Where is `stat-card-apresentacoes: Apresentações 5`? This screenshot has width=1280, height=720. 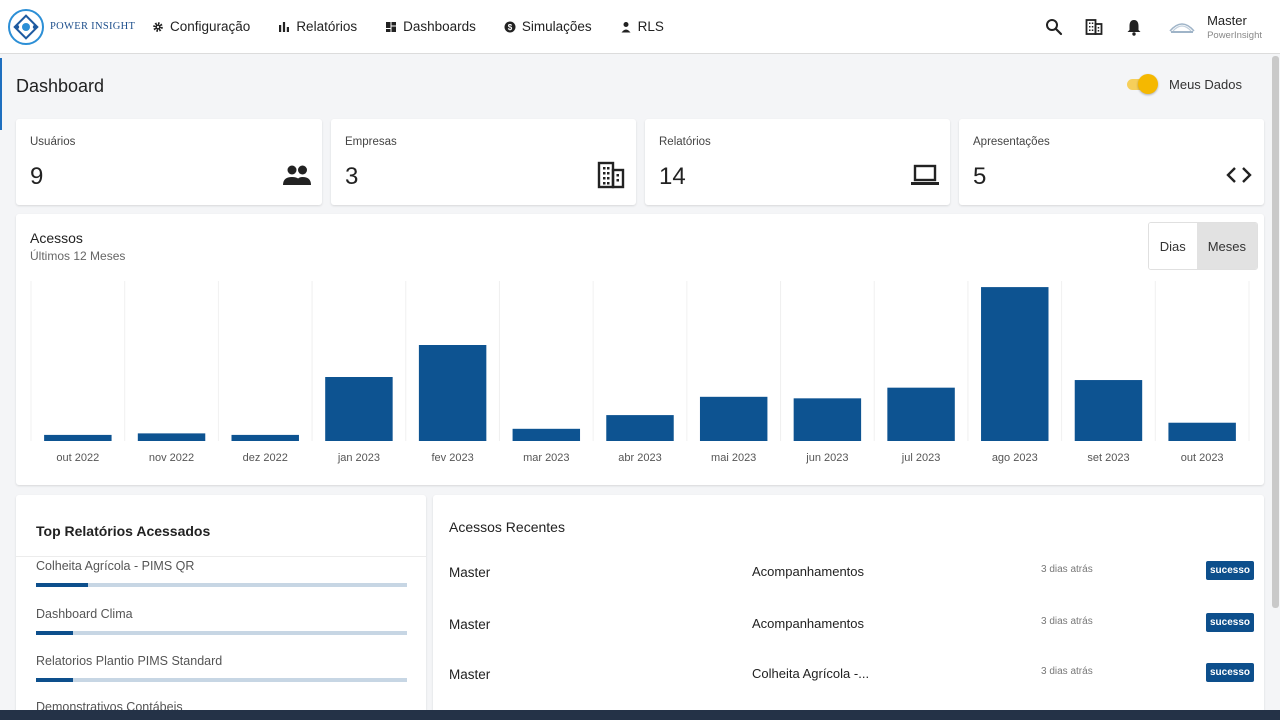 stat-card-apresentacoes: Apresentações 5 is located at coordinates (1111, 162).